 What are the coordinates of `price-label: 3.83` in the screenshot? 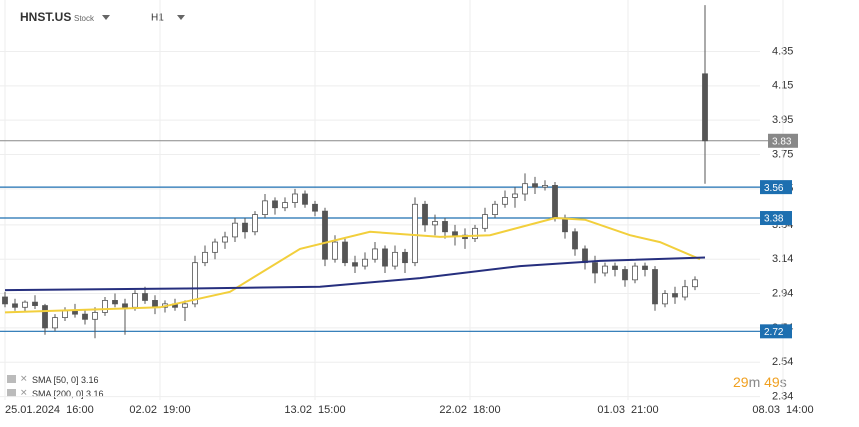 It's located at (782, 141).